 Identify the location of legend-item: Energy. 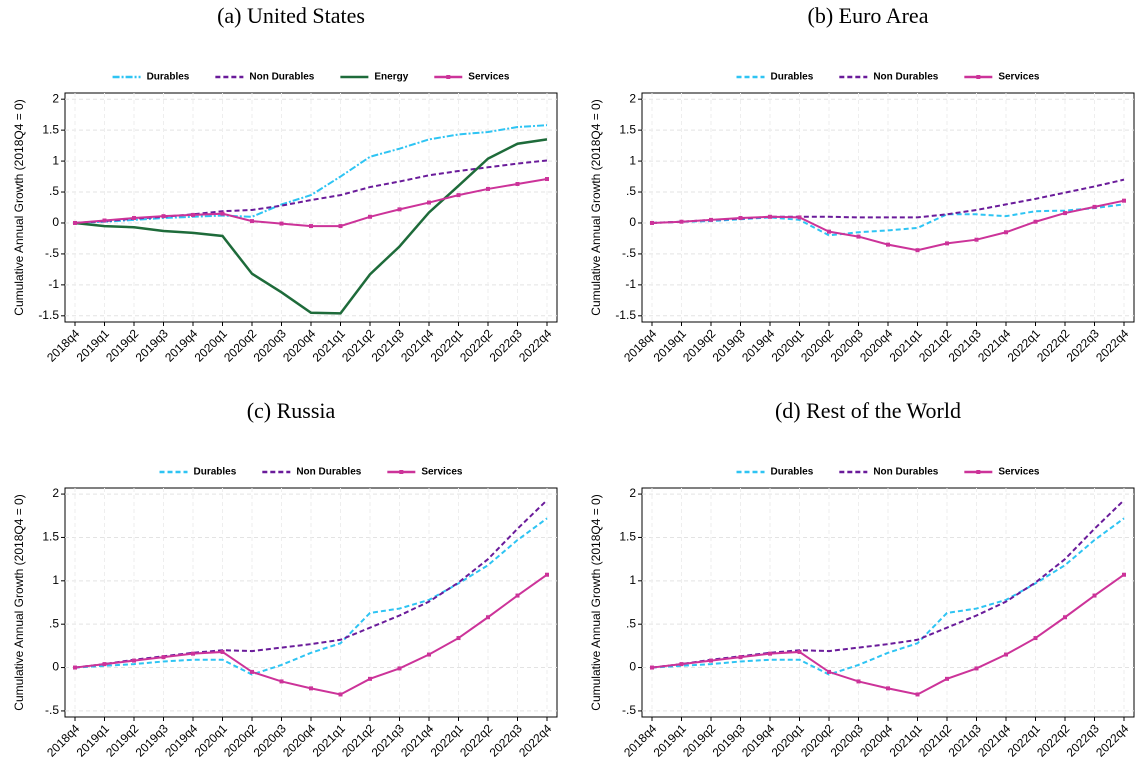
(374, 77).